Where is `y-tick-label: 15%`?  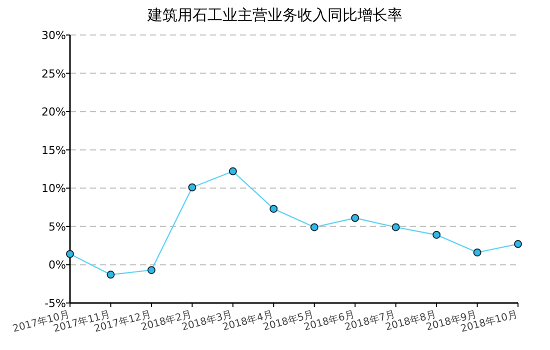
y-tick-label: 15% is located at coordinates (54, 150).